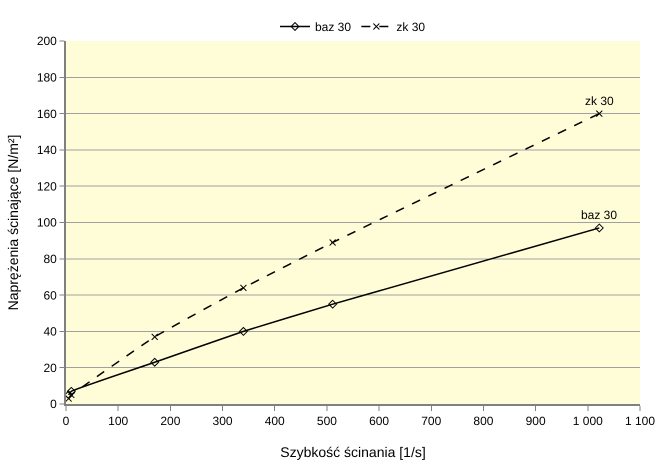 The width and height of the screenshot is (667, 474). I want to click on y-tick-label: 0, so click(54, 404).